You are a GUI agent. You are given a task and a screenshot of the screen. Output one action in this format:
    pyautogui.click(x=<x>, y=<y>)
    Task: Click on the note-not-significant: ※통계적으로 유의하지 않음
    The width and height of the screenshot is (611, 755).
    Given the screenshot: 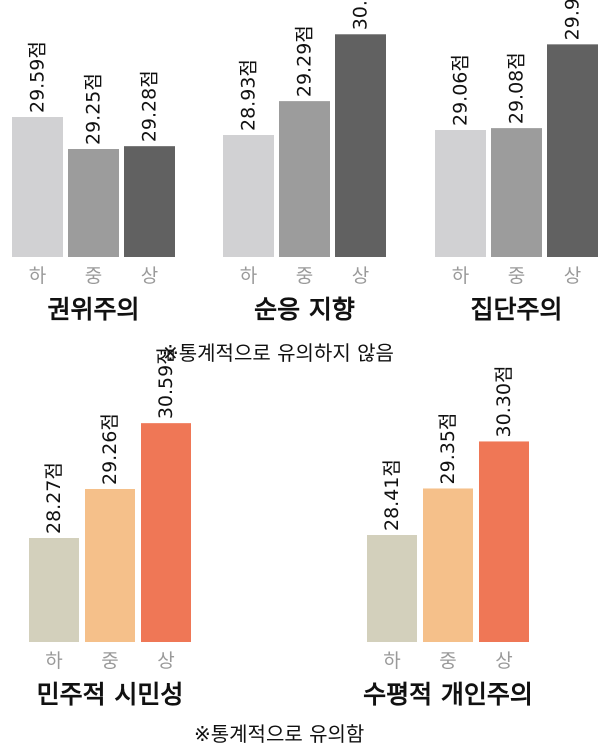 What is the action you would take?
    pyautogui.click(x=278, y=353)
    